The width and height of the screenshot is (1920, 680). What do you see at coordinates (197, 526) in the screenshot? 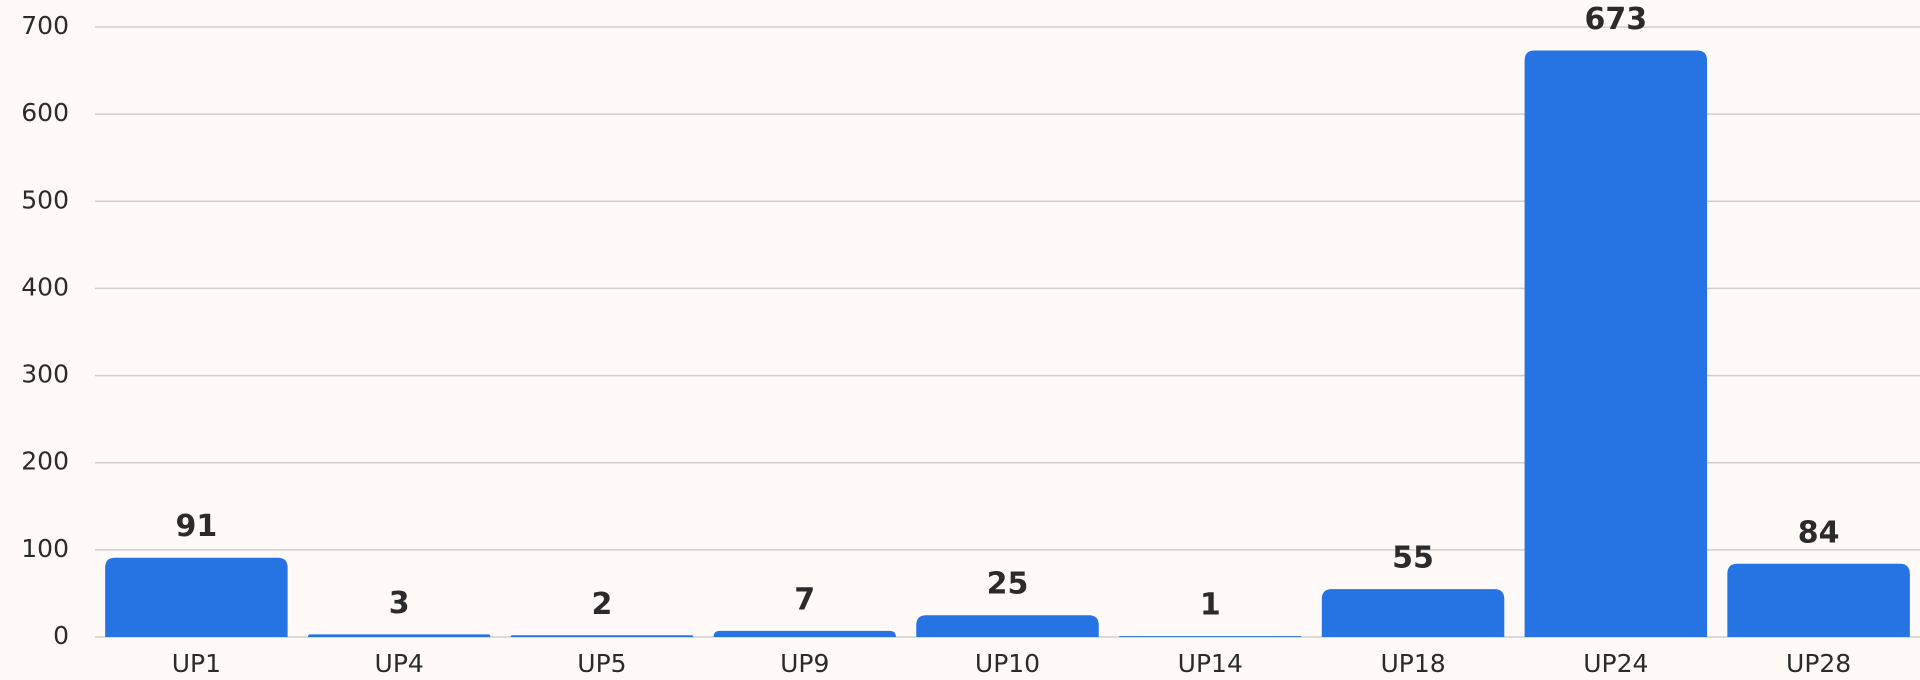
I see `value-label: 91` at bounding box center [197, 526].